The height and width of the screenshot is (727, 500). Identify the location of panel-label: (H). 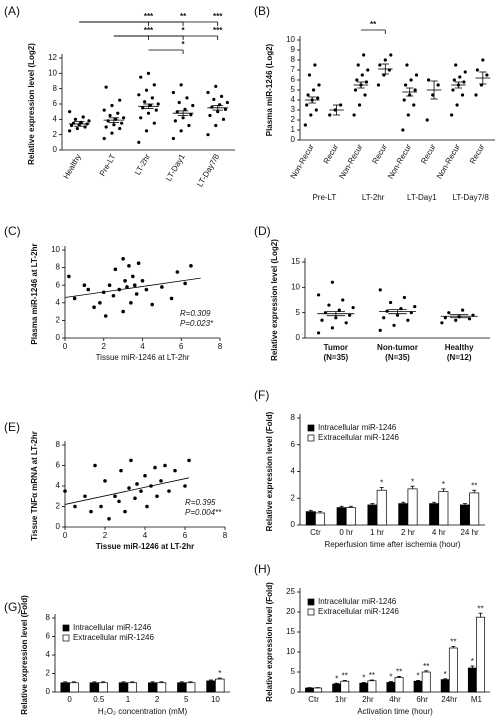
(262, 569).